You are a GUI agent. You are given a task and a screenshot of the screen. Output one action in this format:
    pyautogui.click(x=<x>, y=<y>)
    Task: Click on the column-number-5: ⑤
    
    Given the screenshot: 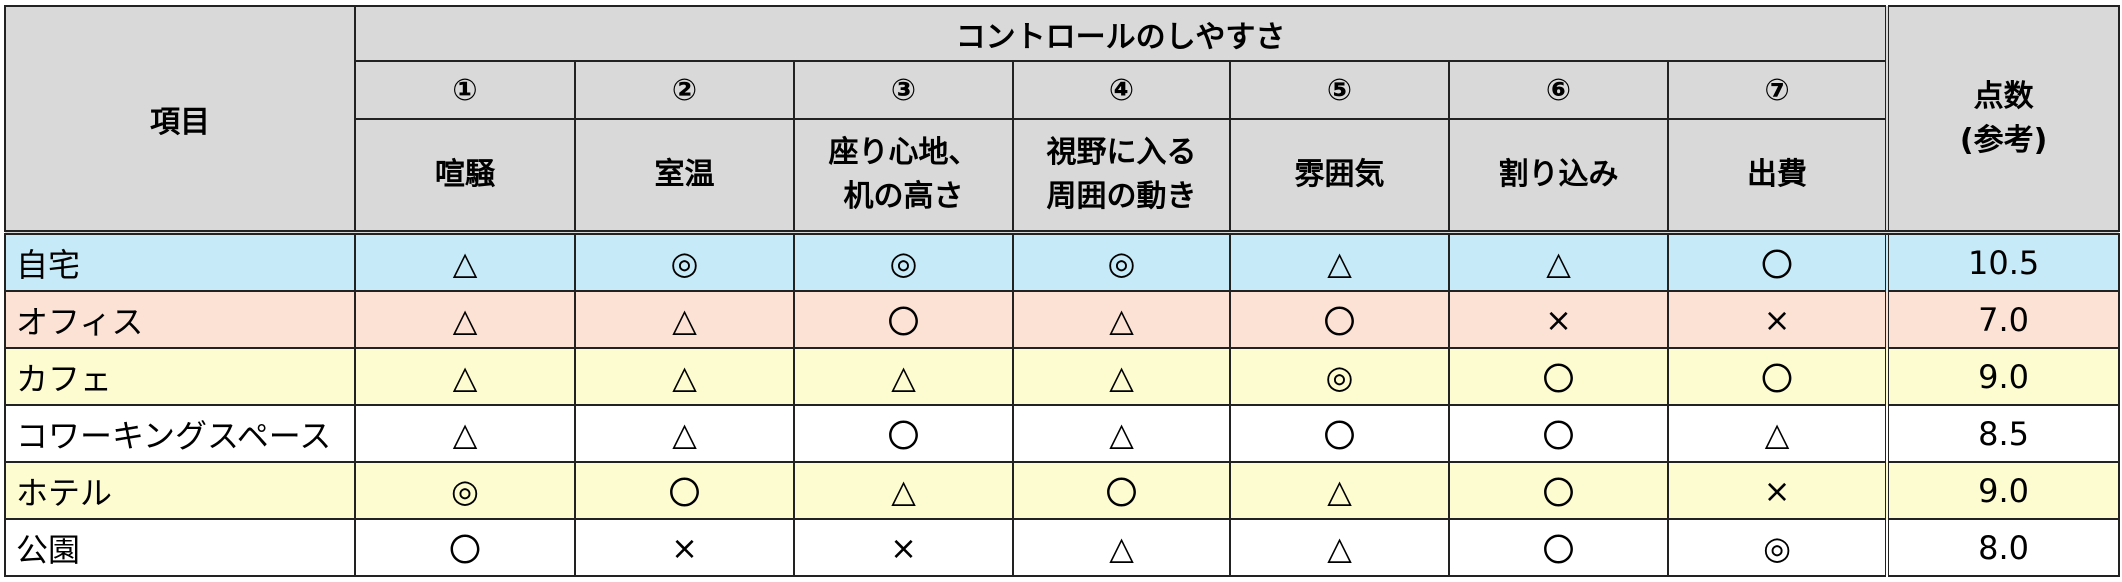 What is the action you would take?
    pyautogui.click(x=1339, y=90)
    